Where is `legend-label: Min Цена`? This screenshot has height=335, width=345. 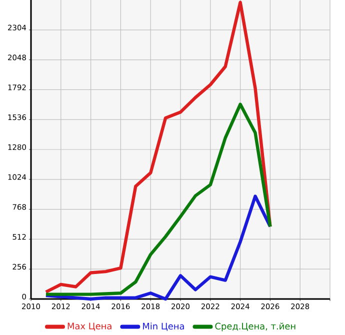 legend-label: Min Цена is located at coordinates (163, 326).